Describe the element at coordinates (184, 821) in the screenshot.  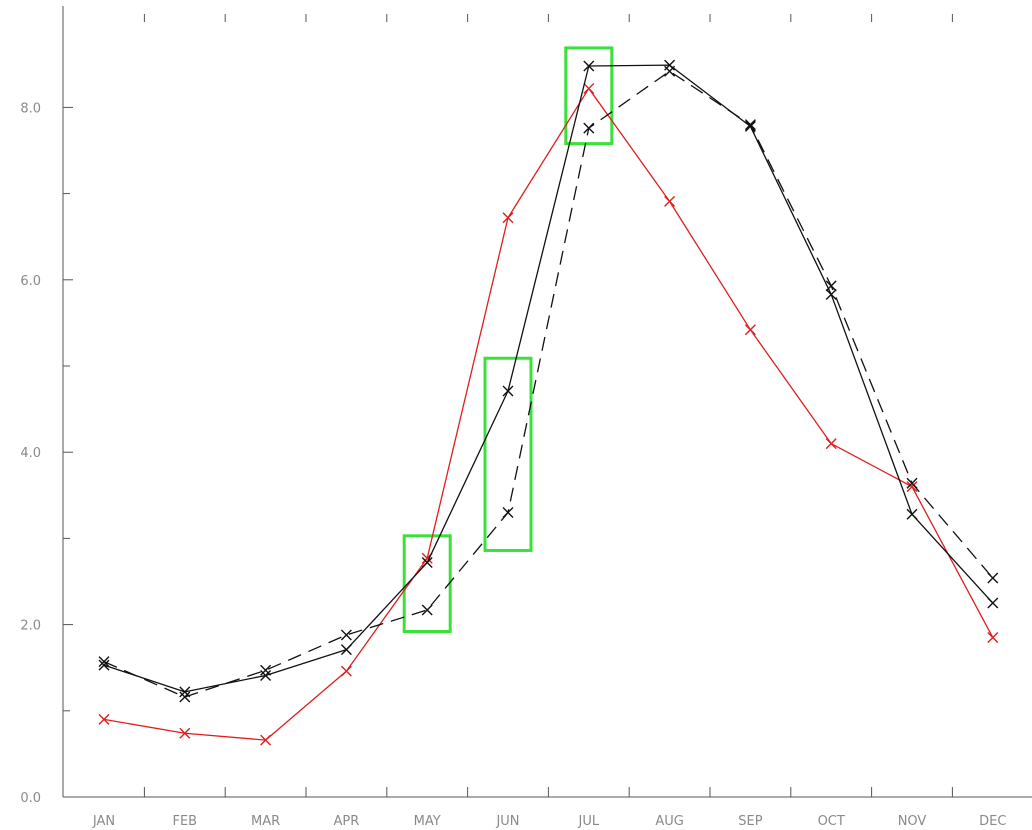
I see `x-tick-label: FEB` at that location.